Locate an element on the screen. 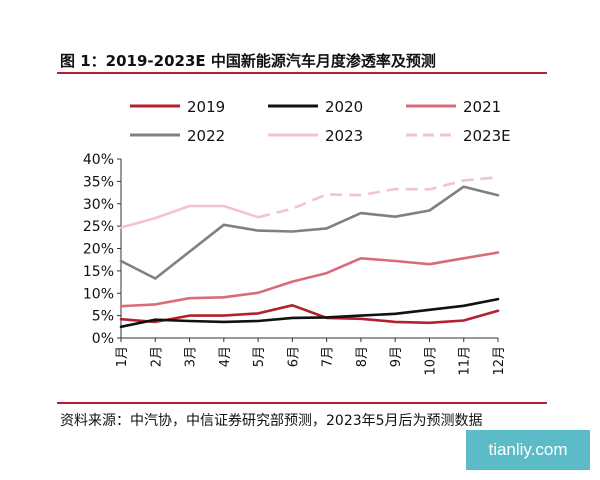  x-tick-label: 9月 is located at coordinates (396, 356).